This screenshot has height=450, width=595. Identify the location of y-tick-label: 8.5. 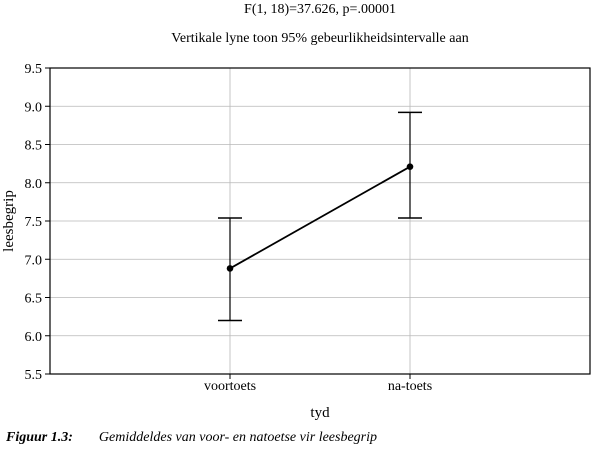
(34, 146).